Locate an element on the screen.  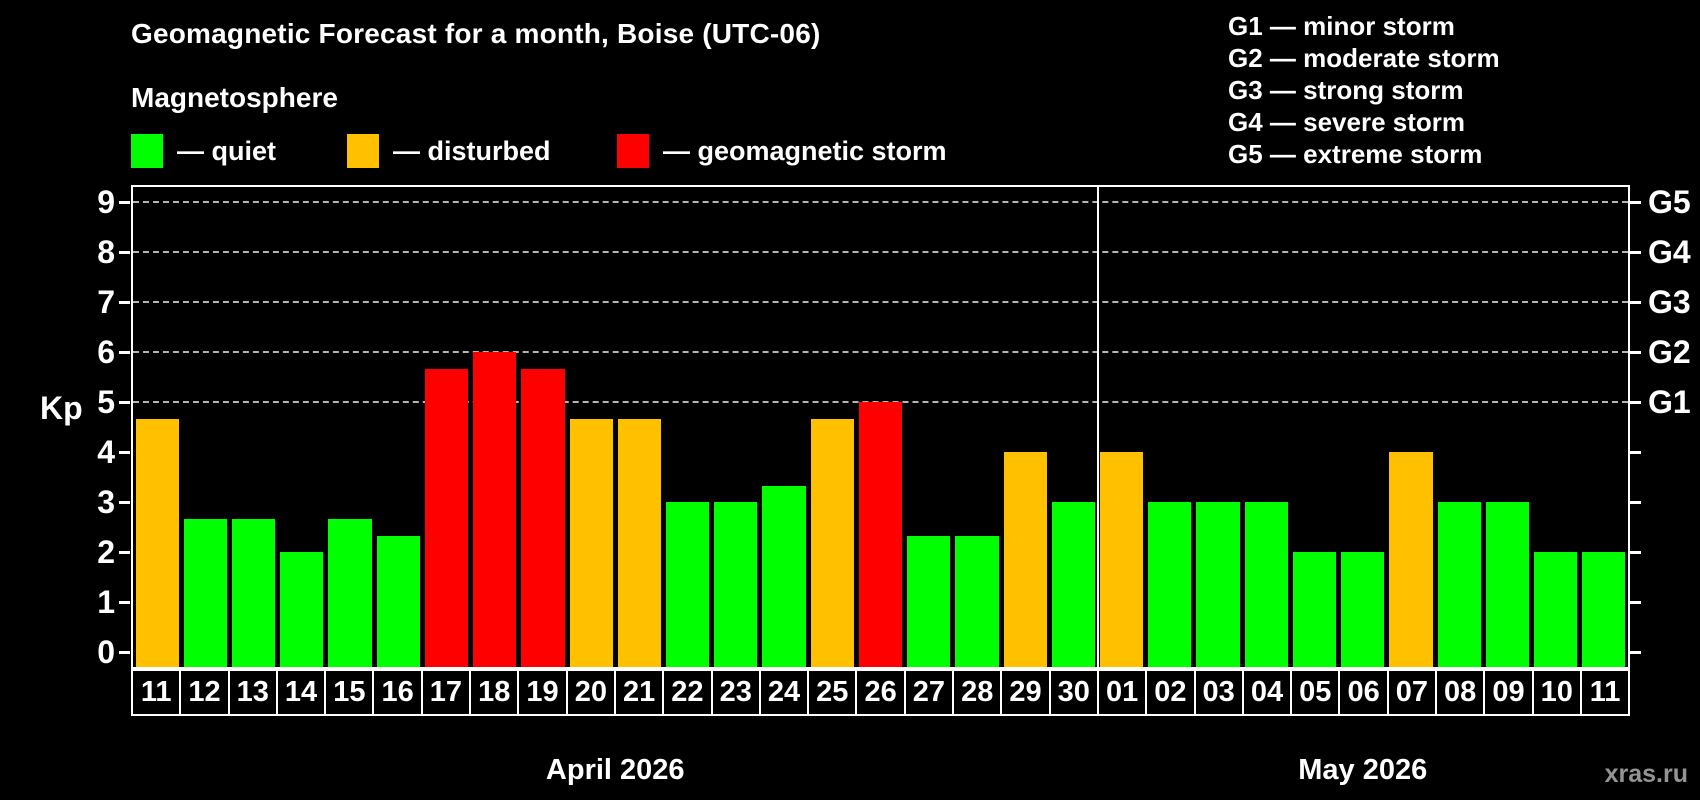
kp-tick-label: 8 is located at coordinates (106, 252).